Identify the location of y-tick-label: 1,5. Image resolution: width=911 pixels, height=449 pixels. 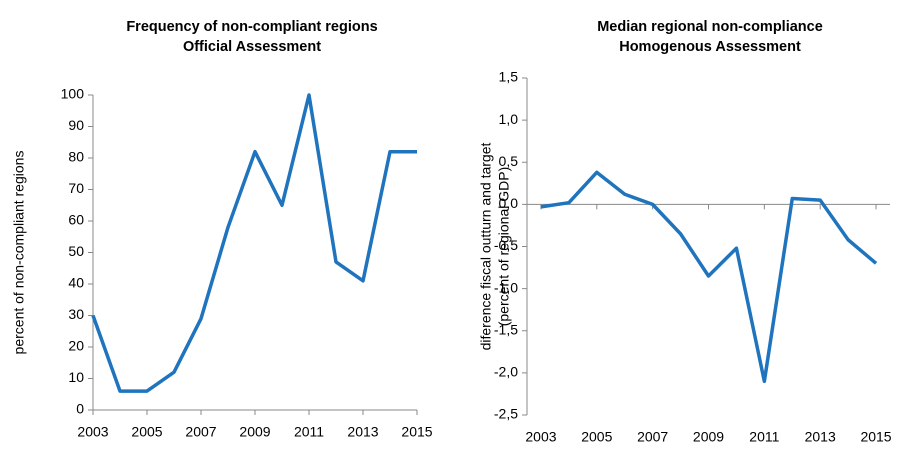
(509, 77).